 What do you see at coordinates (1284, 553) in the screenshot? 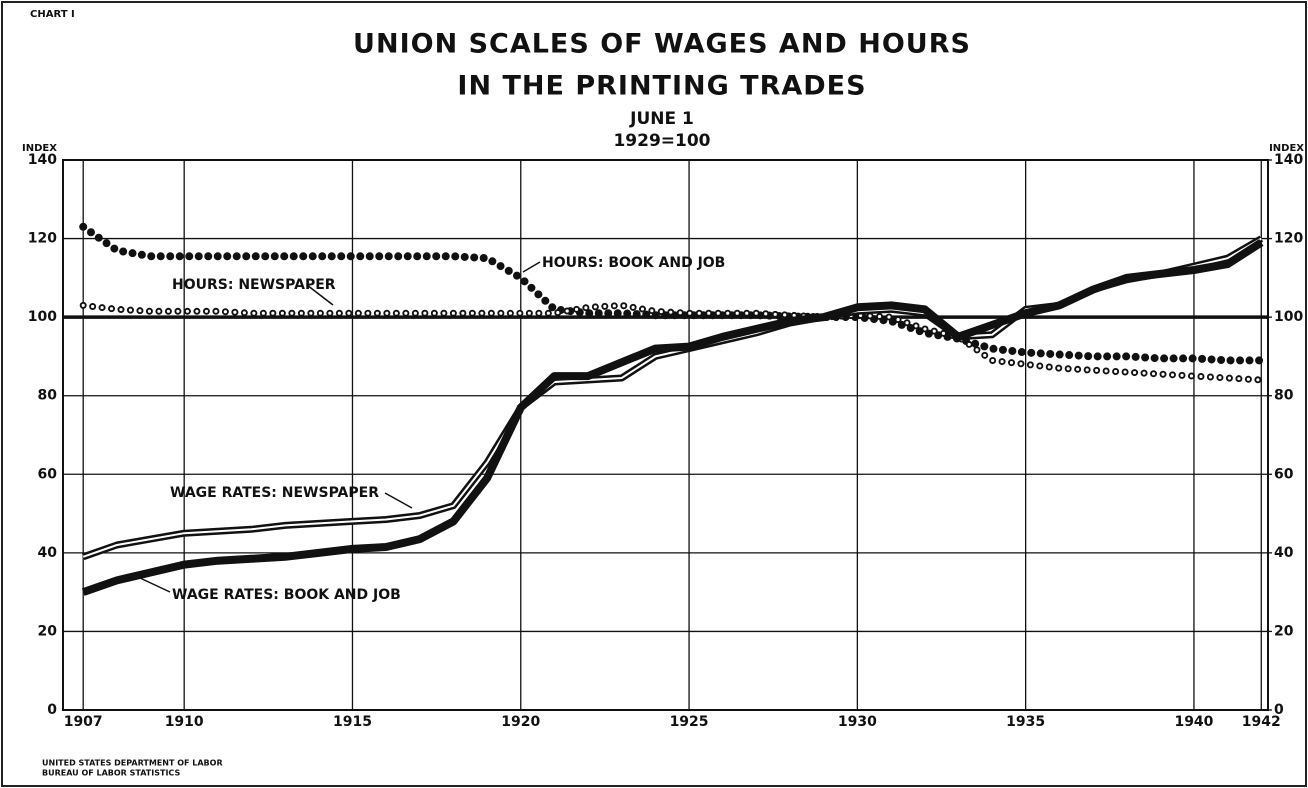
I see `y2-tick-label: 40` at bounding box center [1284, 553].